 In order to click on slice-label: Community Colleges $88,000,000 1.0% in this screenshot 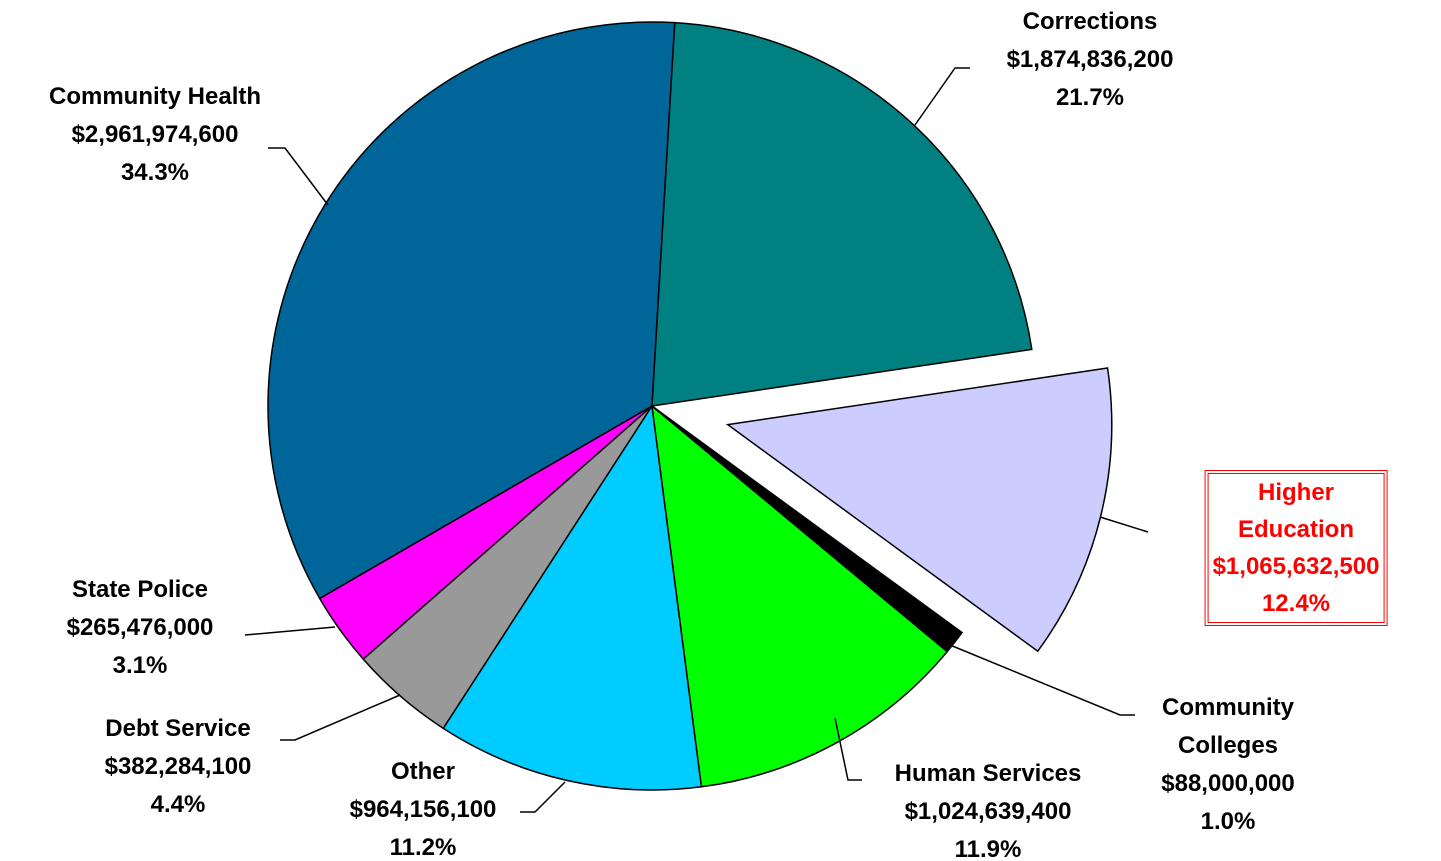, I will do `click(1228, 765)`.